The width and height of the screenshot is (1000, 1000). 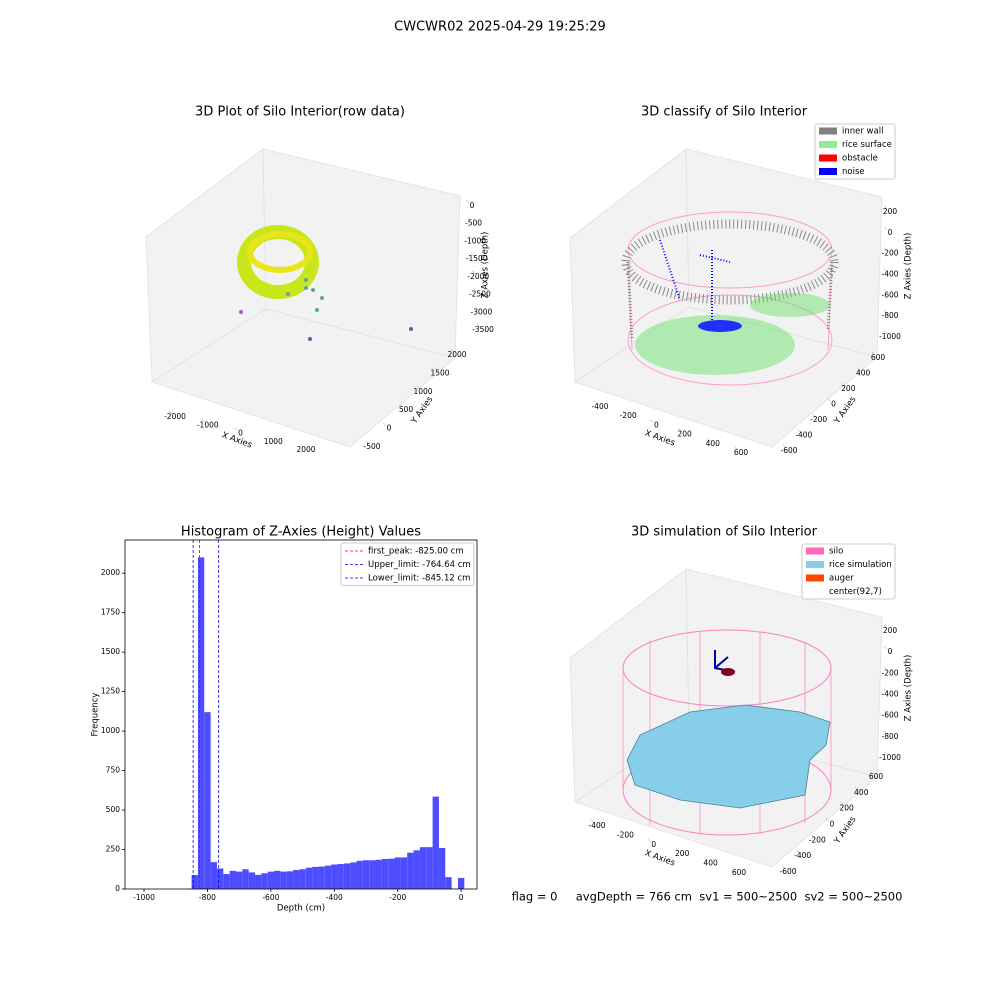 I want to click on y-axis-label: Y Axies, so click(x=845, y=830).